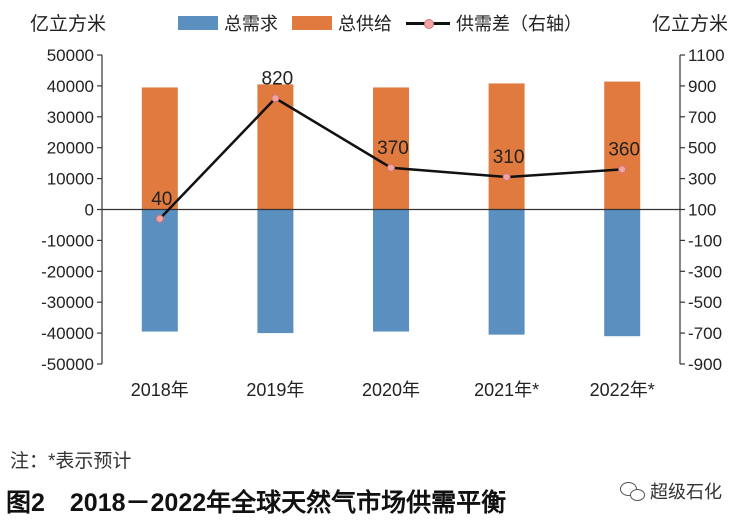  Describe the element at coordinates (89, 210) in the screenshot. I see `left-tick-label: 0` at that location.